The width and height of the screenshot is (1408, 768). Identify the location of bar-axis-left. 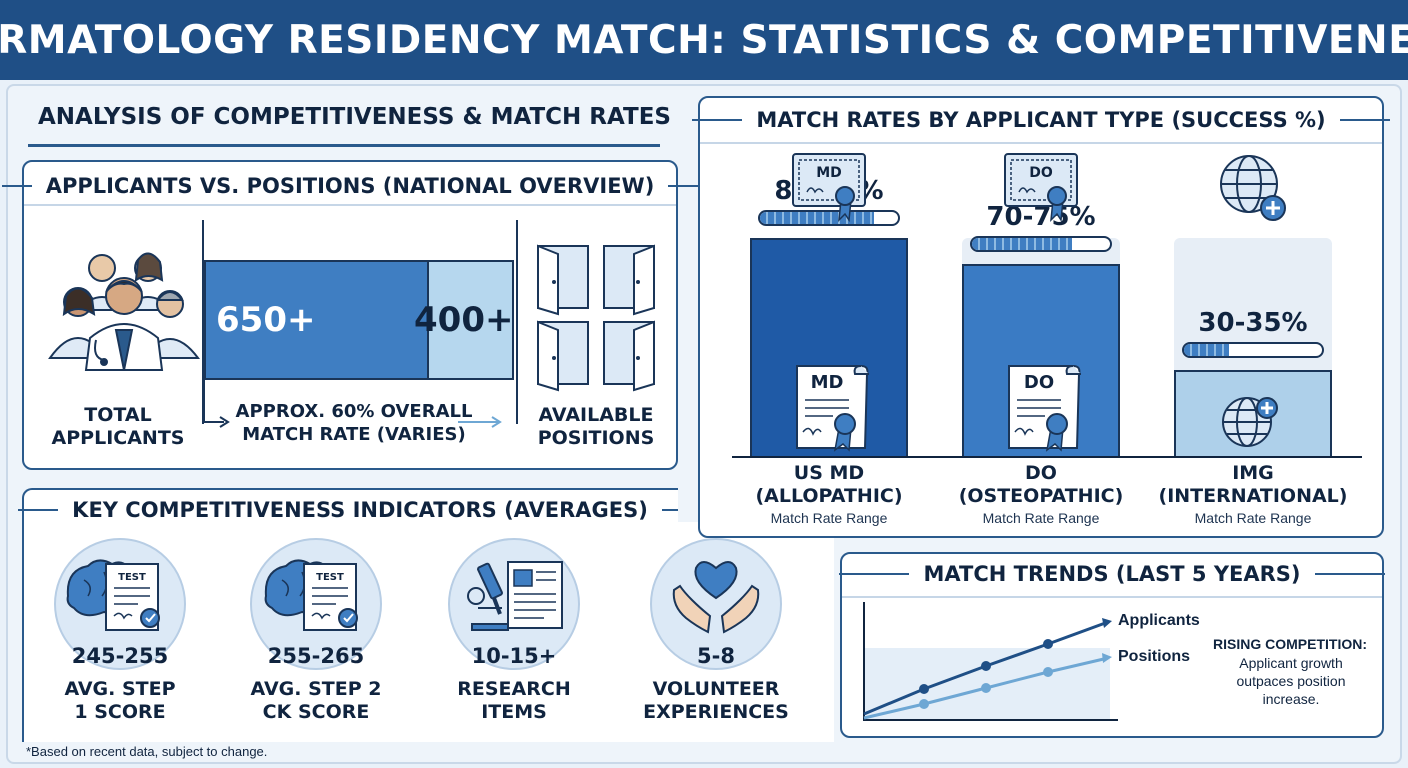
(203, 322).